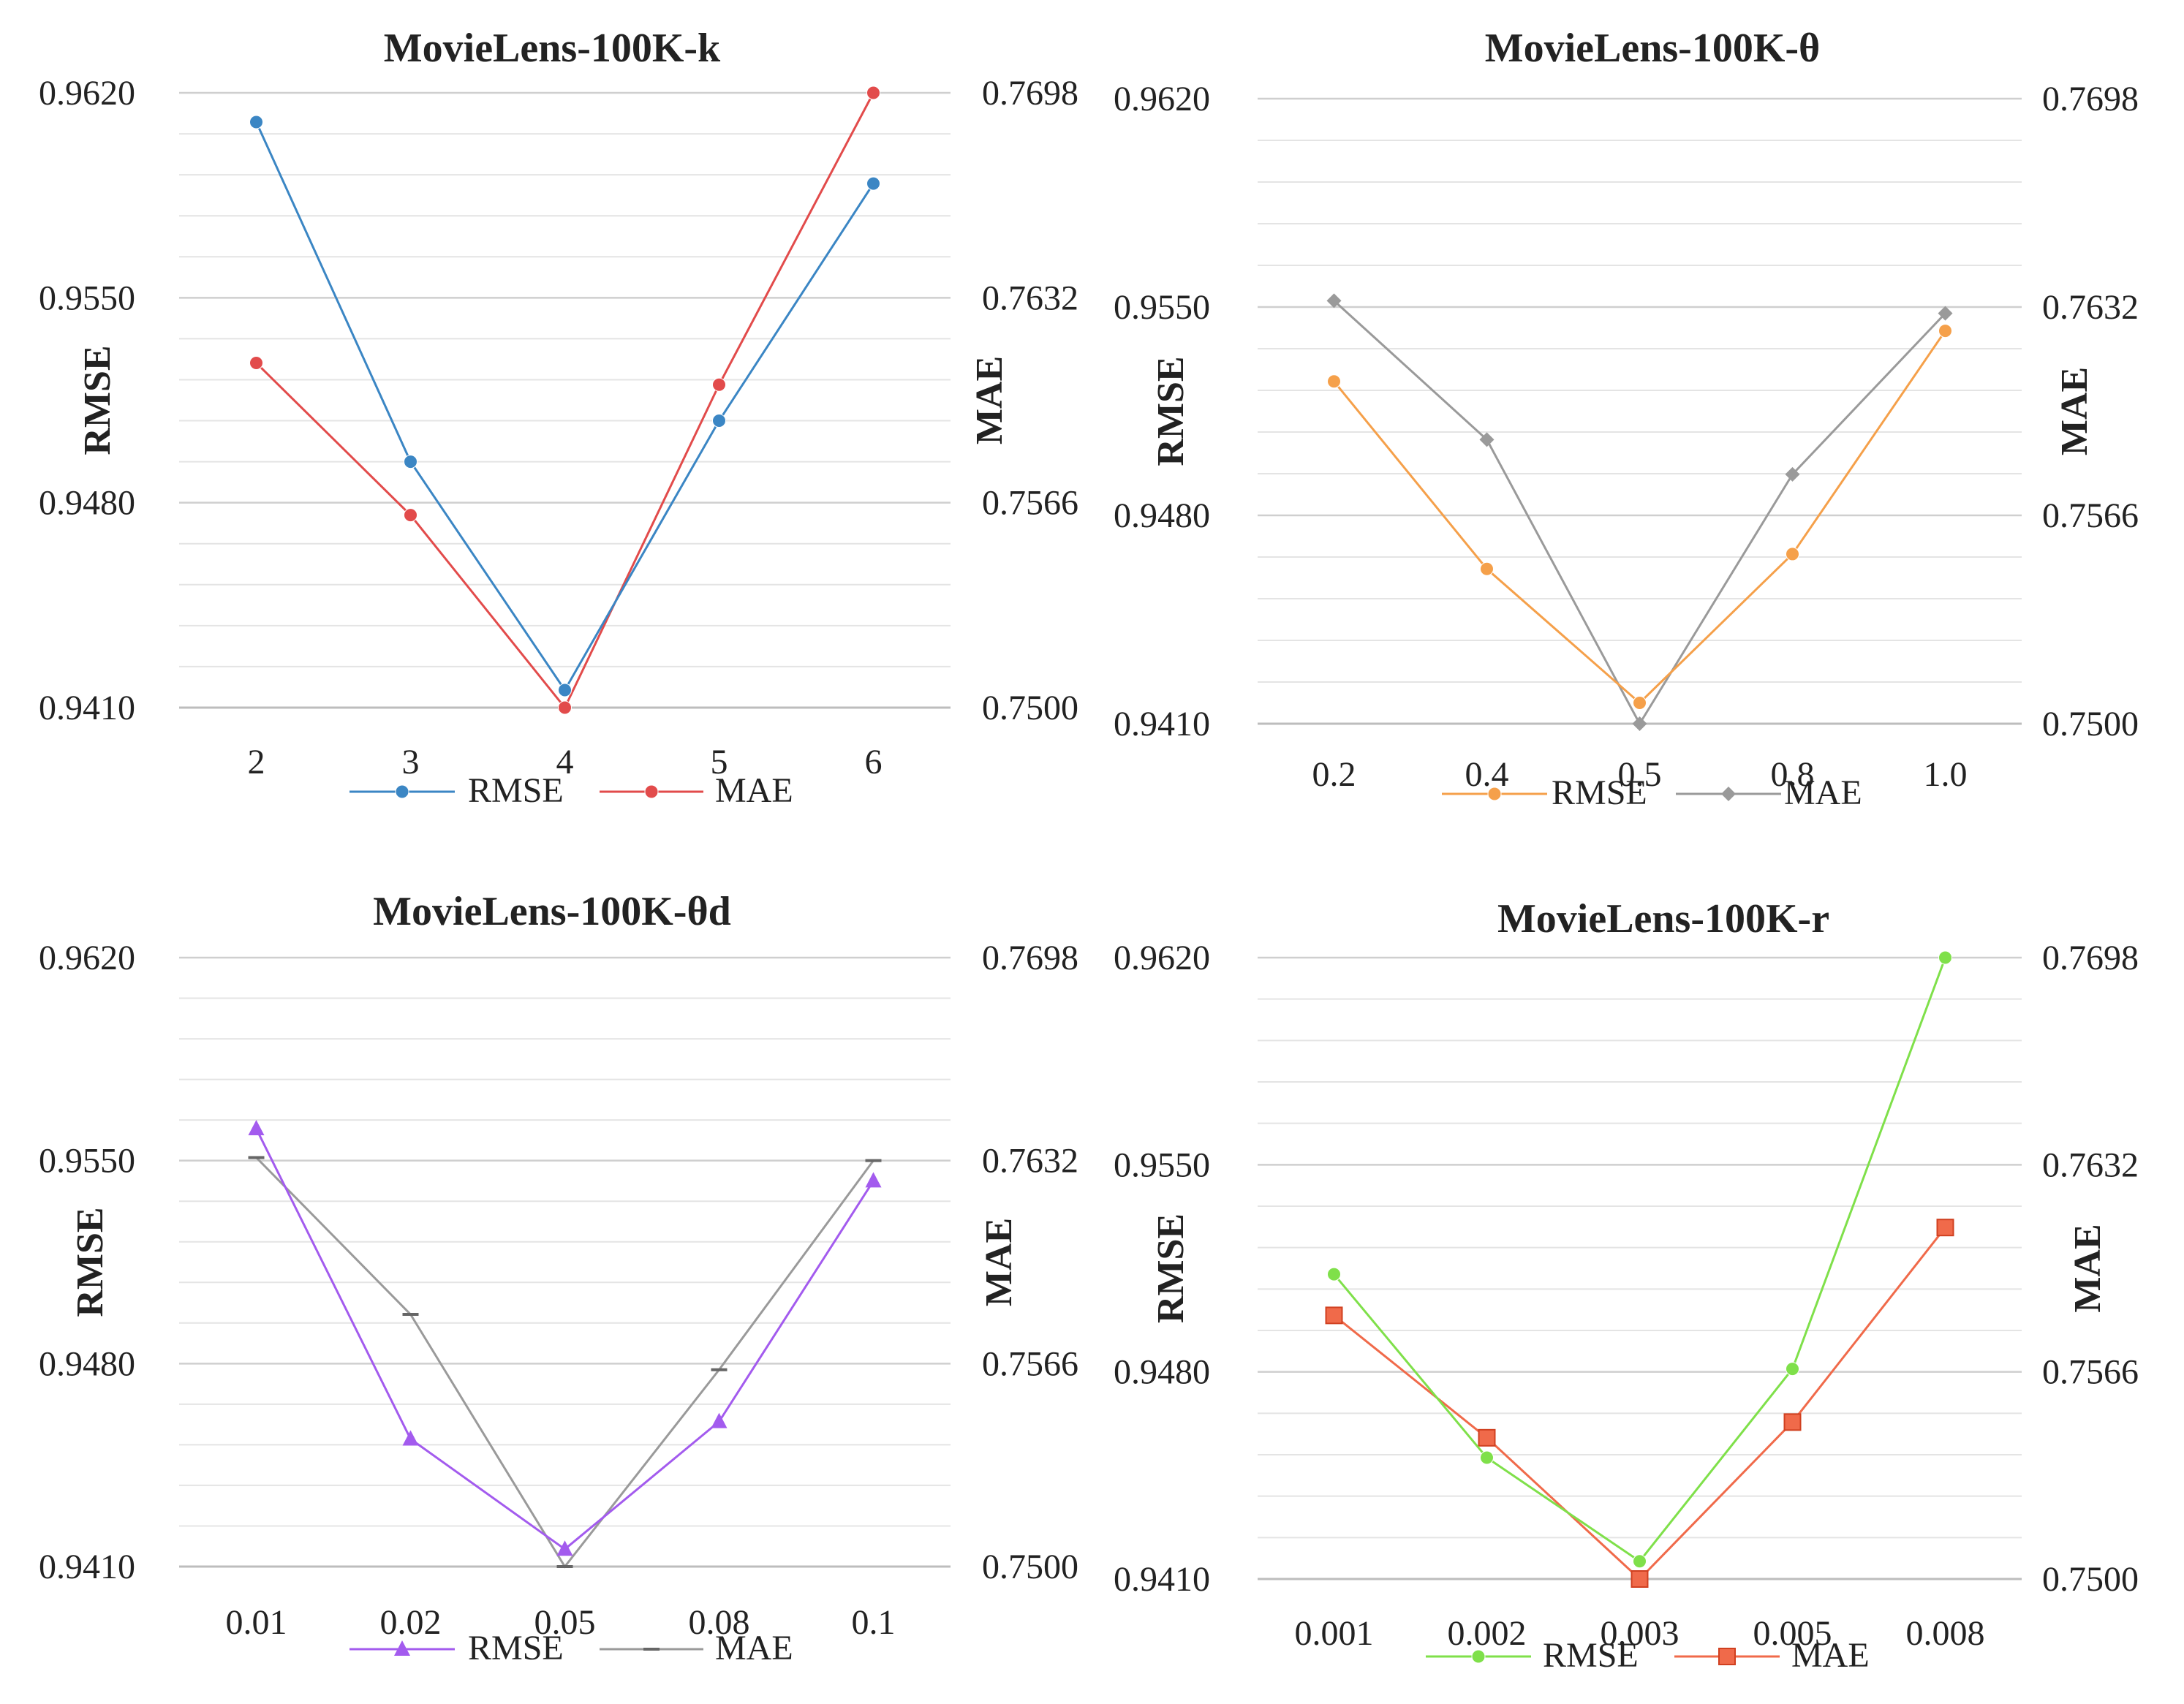 This screenshot has width=2184, height=1704. What do you see at coordinates (1792, 1634) in the screenshot?
I see `x-tick-label: 0.005` at bounding box center [1792, 1634].